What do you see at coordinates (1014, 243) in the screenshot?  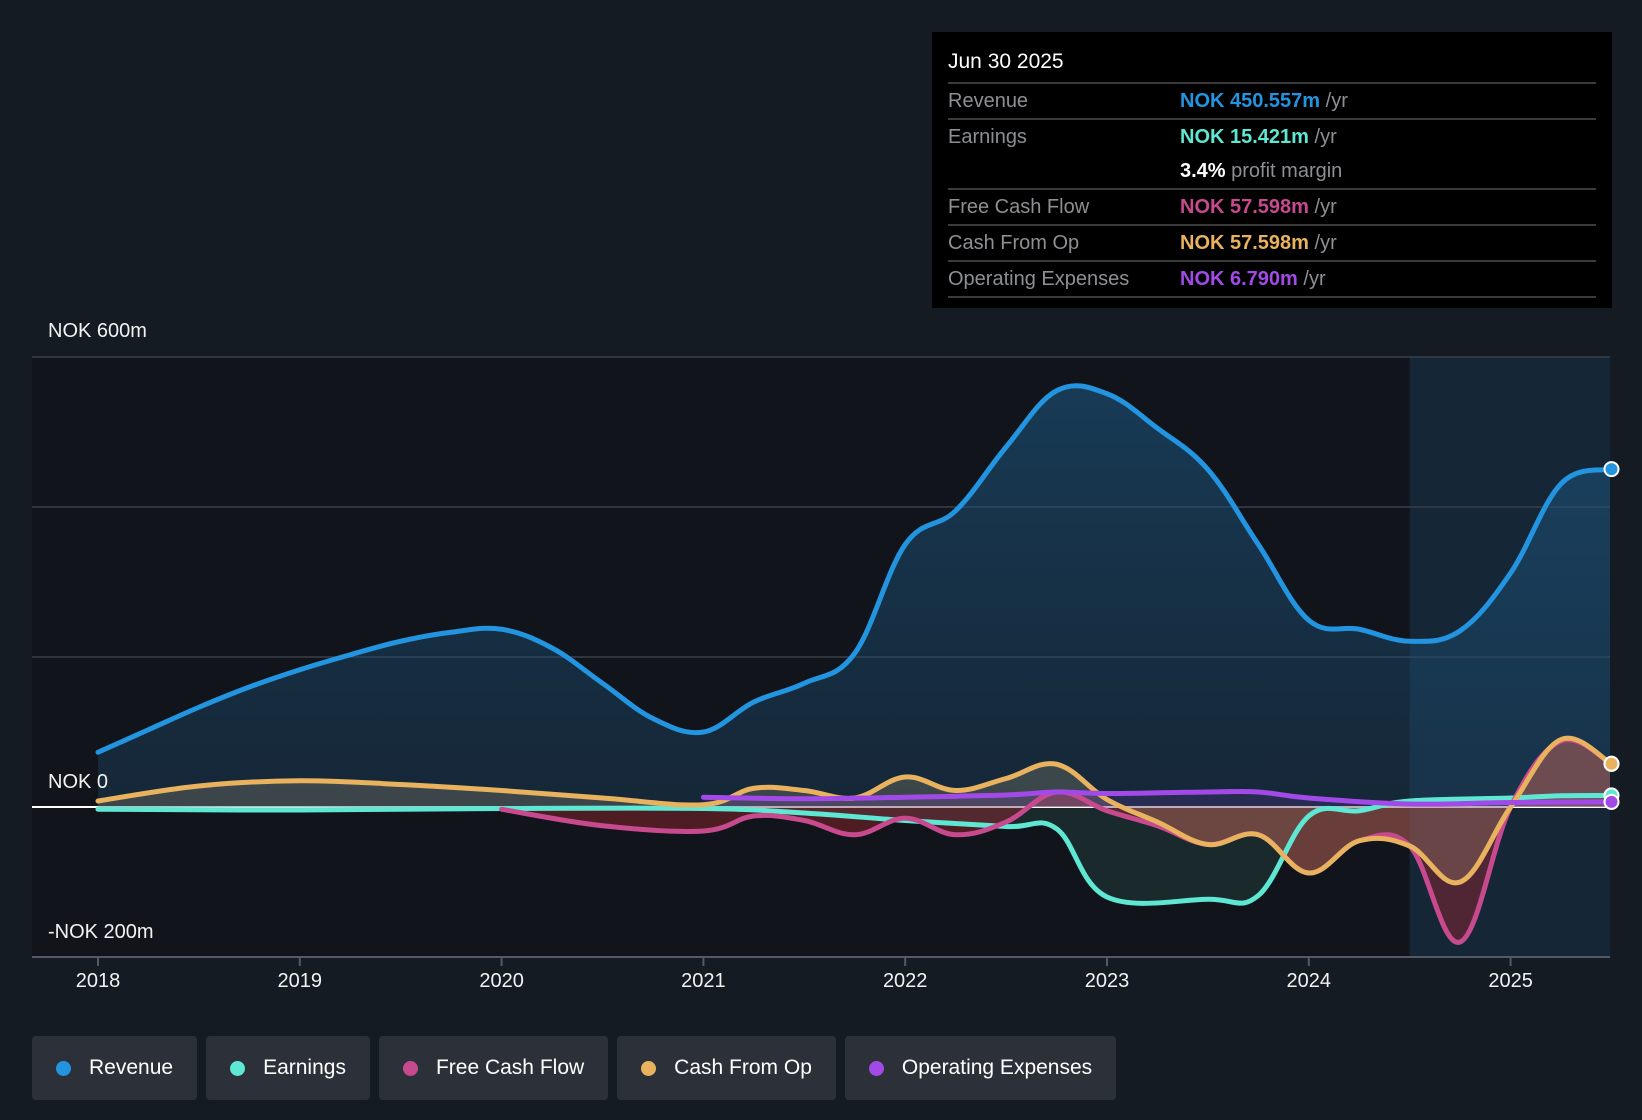 I see `tooltip-row-label: Cash From Op` at bounding box center [1014, 243].